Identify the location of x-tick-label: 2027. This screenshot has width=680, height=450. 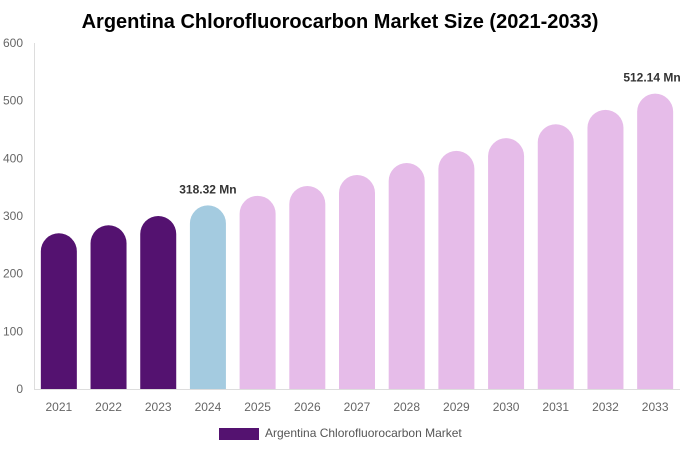
(357, 407).